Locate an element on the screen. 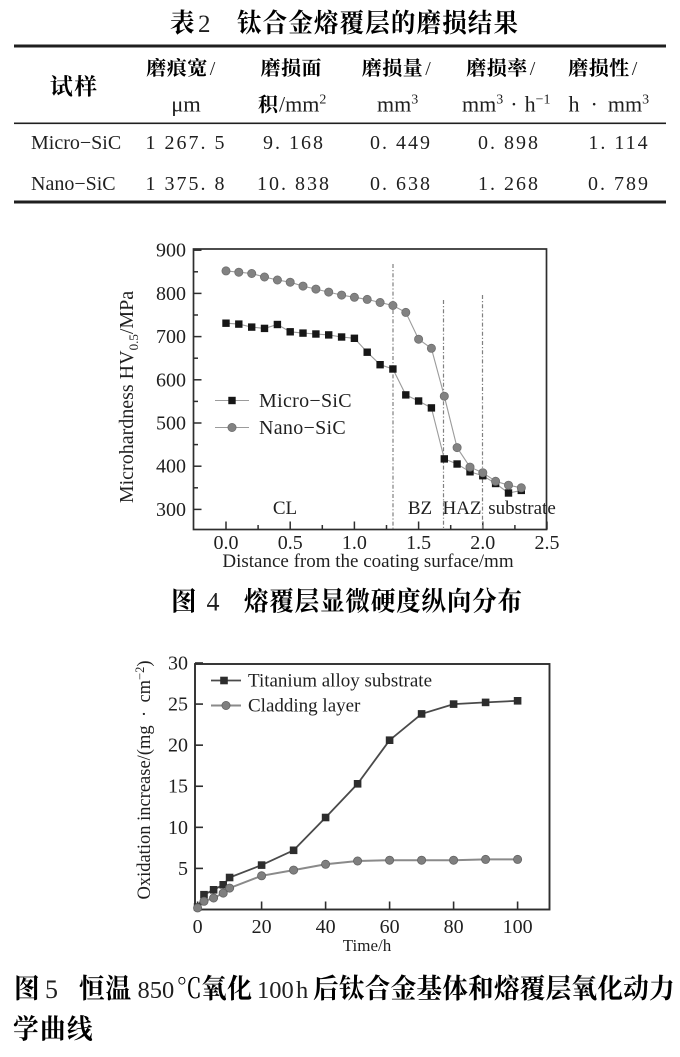 The image size is (680, 1057). svg-text: 1.0 is located at coordinates (354, 543).